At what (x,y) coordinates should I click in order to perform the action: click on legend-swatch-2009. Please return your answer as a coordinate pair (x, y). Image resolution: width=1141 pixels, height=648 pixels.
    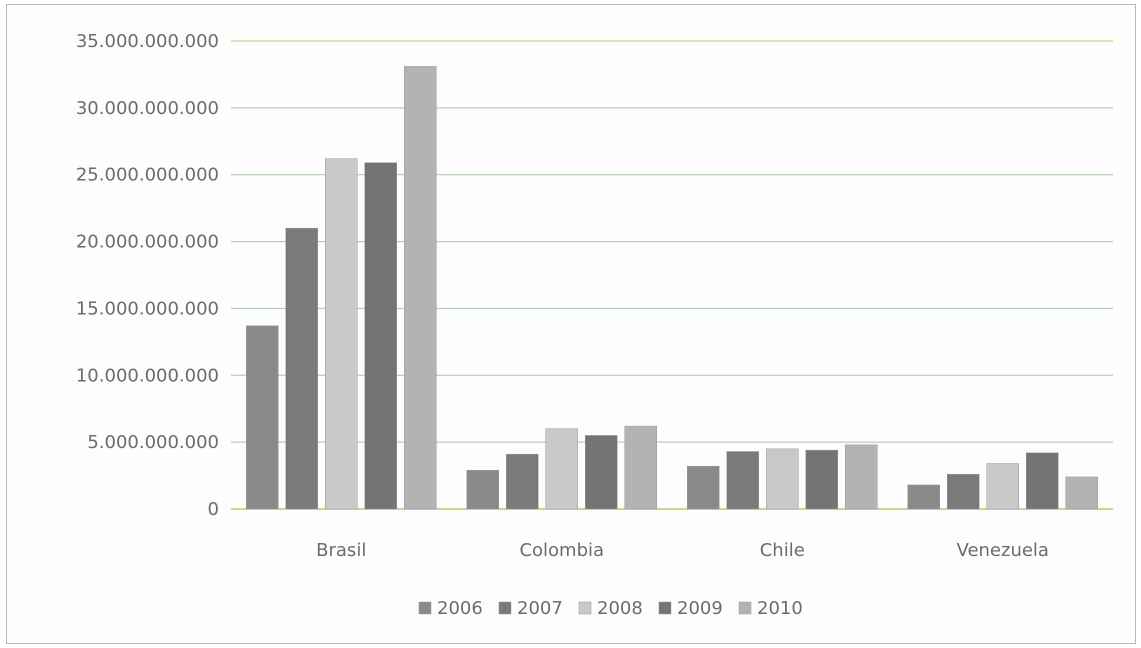
    Looking at the image, I should click on (665, 608).